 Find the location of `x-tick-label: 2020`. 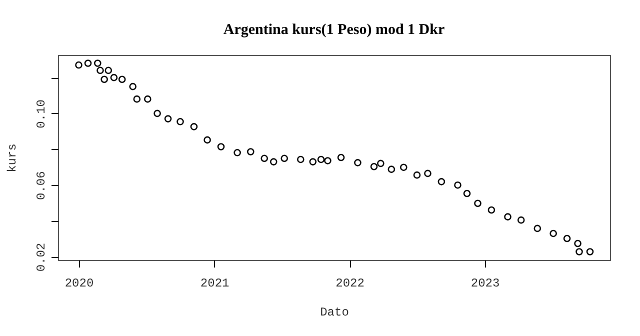

x-tick-label: 2020 is located at coordinates (79, 283).